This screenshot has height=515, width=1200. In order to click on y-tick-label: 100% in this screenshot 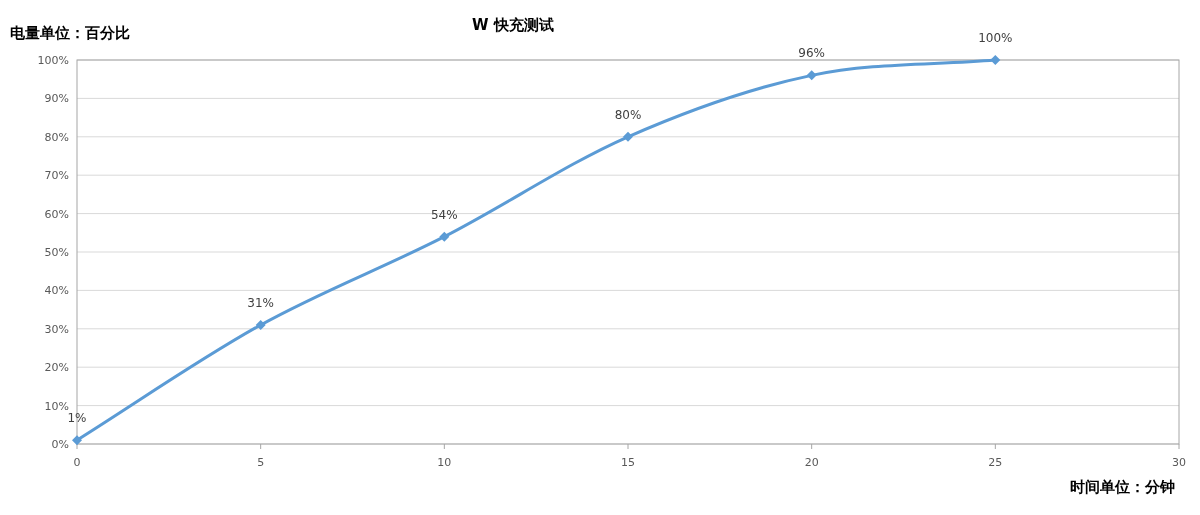, I will do `click(53, 60)`.